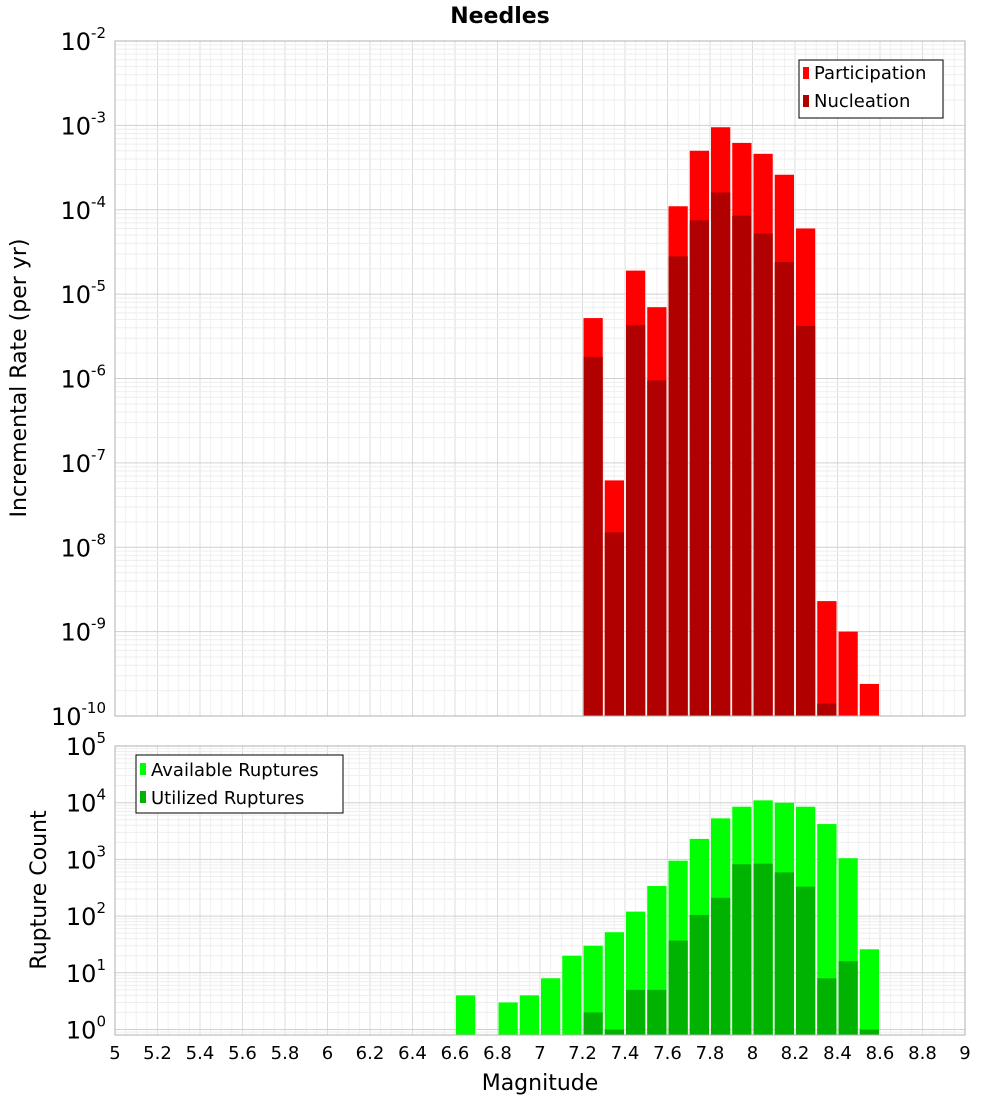 The width and height of the screenshot is (1000, 1100). What do you see at coordinates (582, 1053) in the screenshot?
I see `x-tick-label: 7.2` at bounding box center [582, 1053].